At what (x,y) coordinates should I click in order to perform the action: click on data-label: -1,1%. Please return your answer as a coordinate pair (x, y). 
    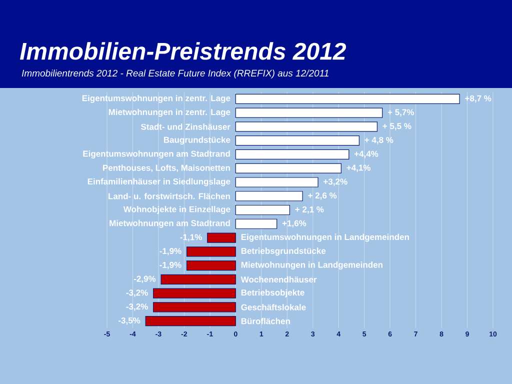
    Looking at the image, I should click on (191, 238).